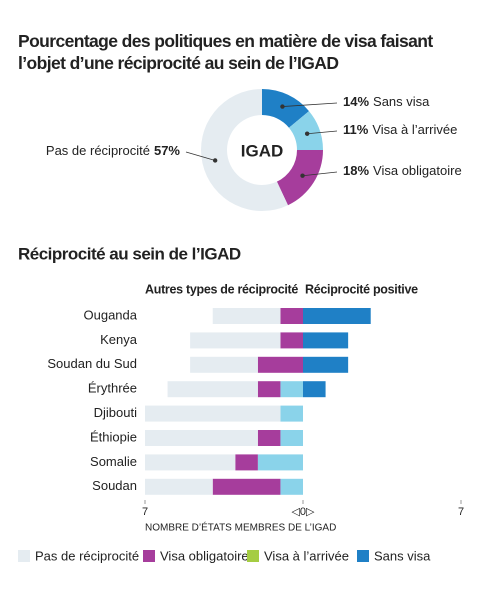  What do you see at coordinates (361, 289) in the screenshot?
I see `right-header: Réciprocité positive` at bounding box center [361, 289].